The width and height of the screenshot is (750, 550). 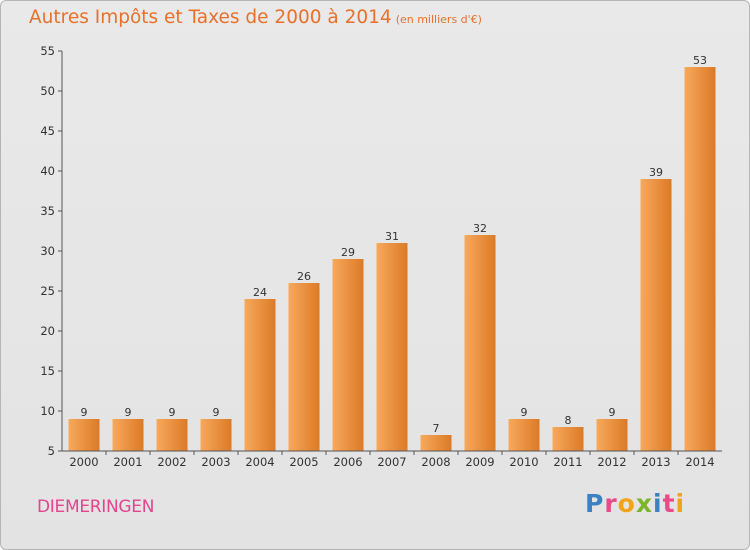 I want to click on x-tick-label: 2002, so click(x=171, y=462).